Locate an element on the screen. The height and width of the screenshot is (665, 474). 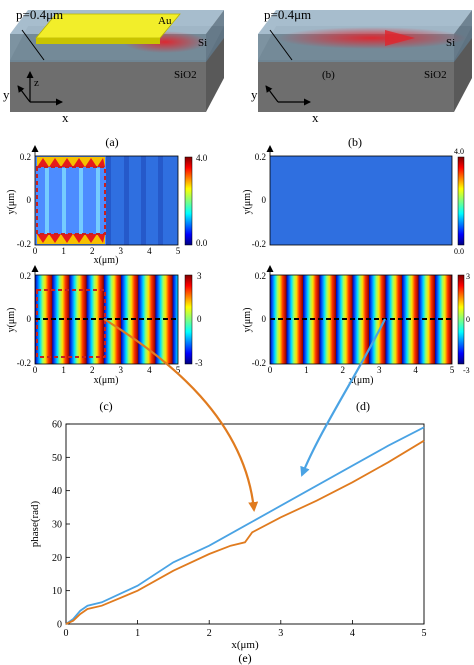
x-tick-label: 0 is located at coordinates (66, 633).